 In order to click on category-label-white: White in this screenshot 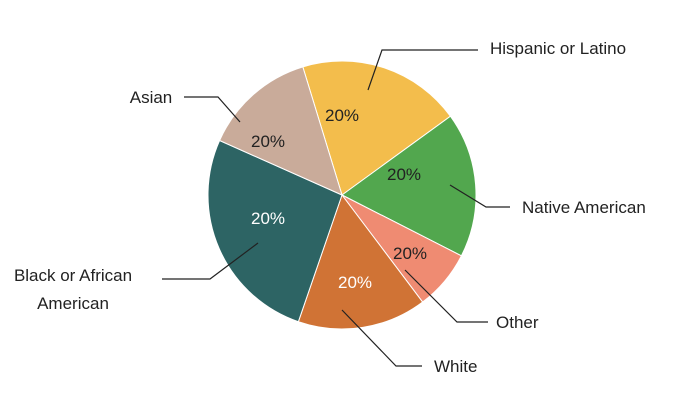, I will do `click(455, 366)`.